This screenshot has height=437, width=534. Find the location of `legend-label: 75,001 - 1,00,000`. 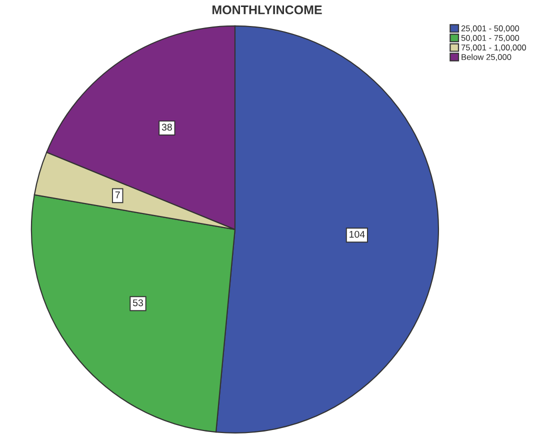

legend-label: 75,001 - 1,00,000 is located at coordinates (493, 48).